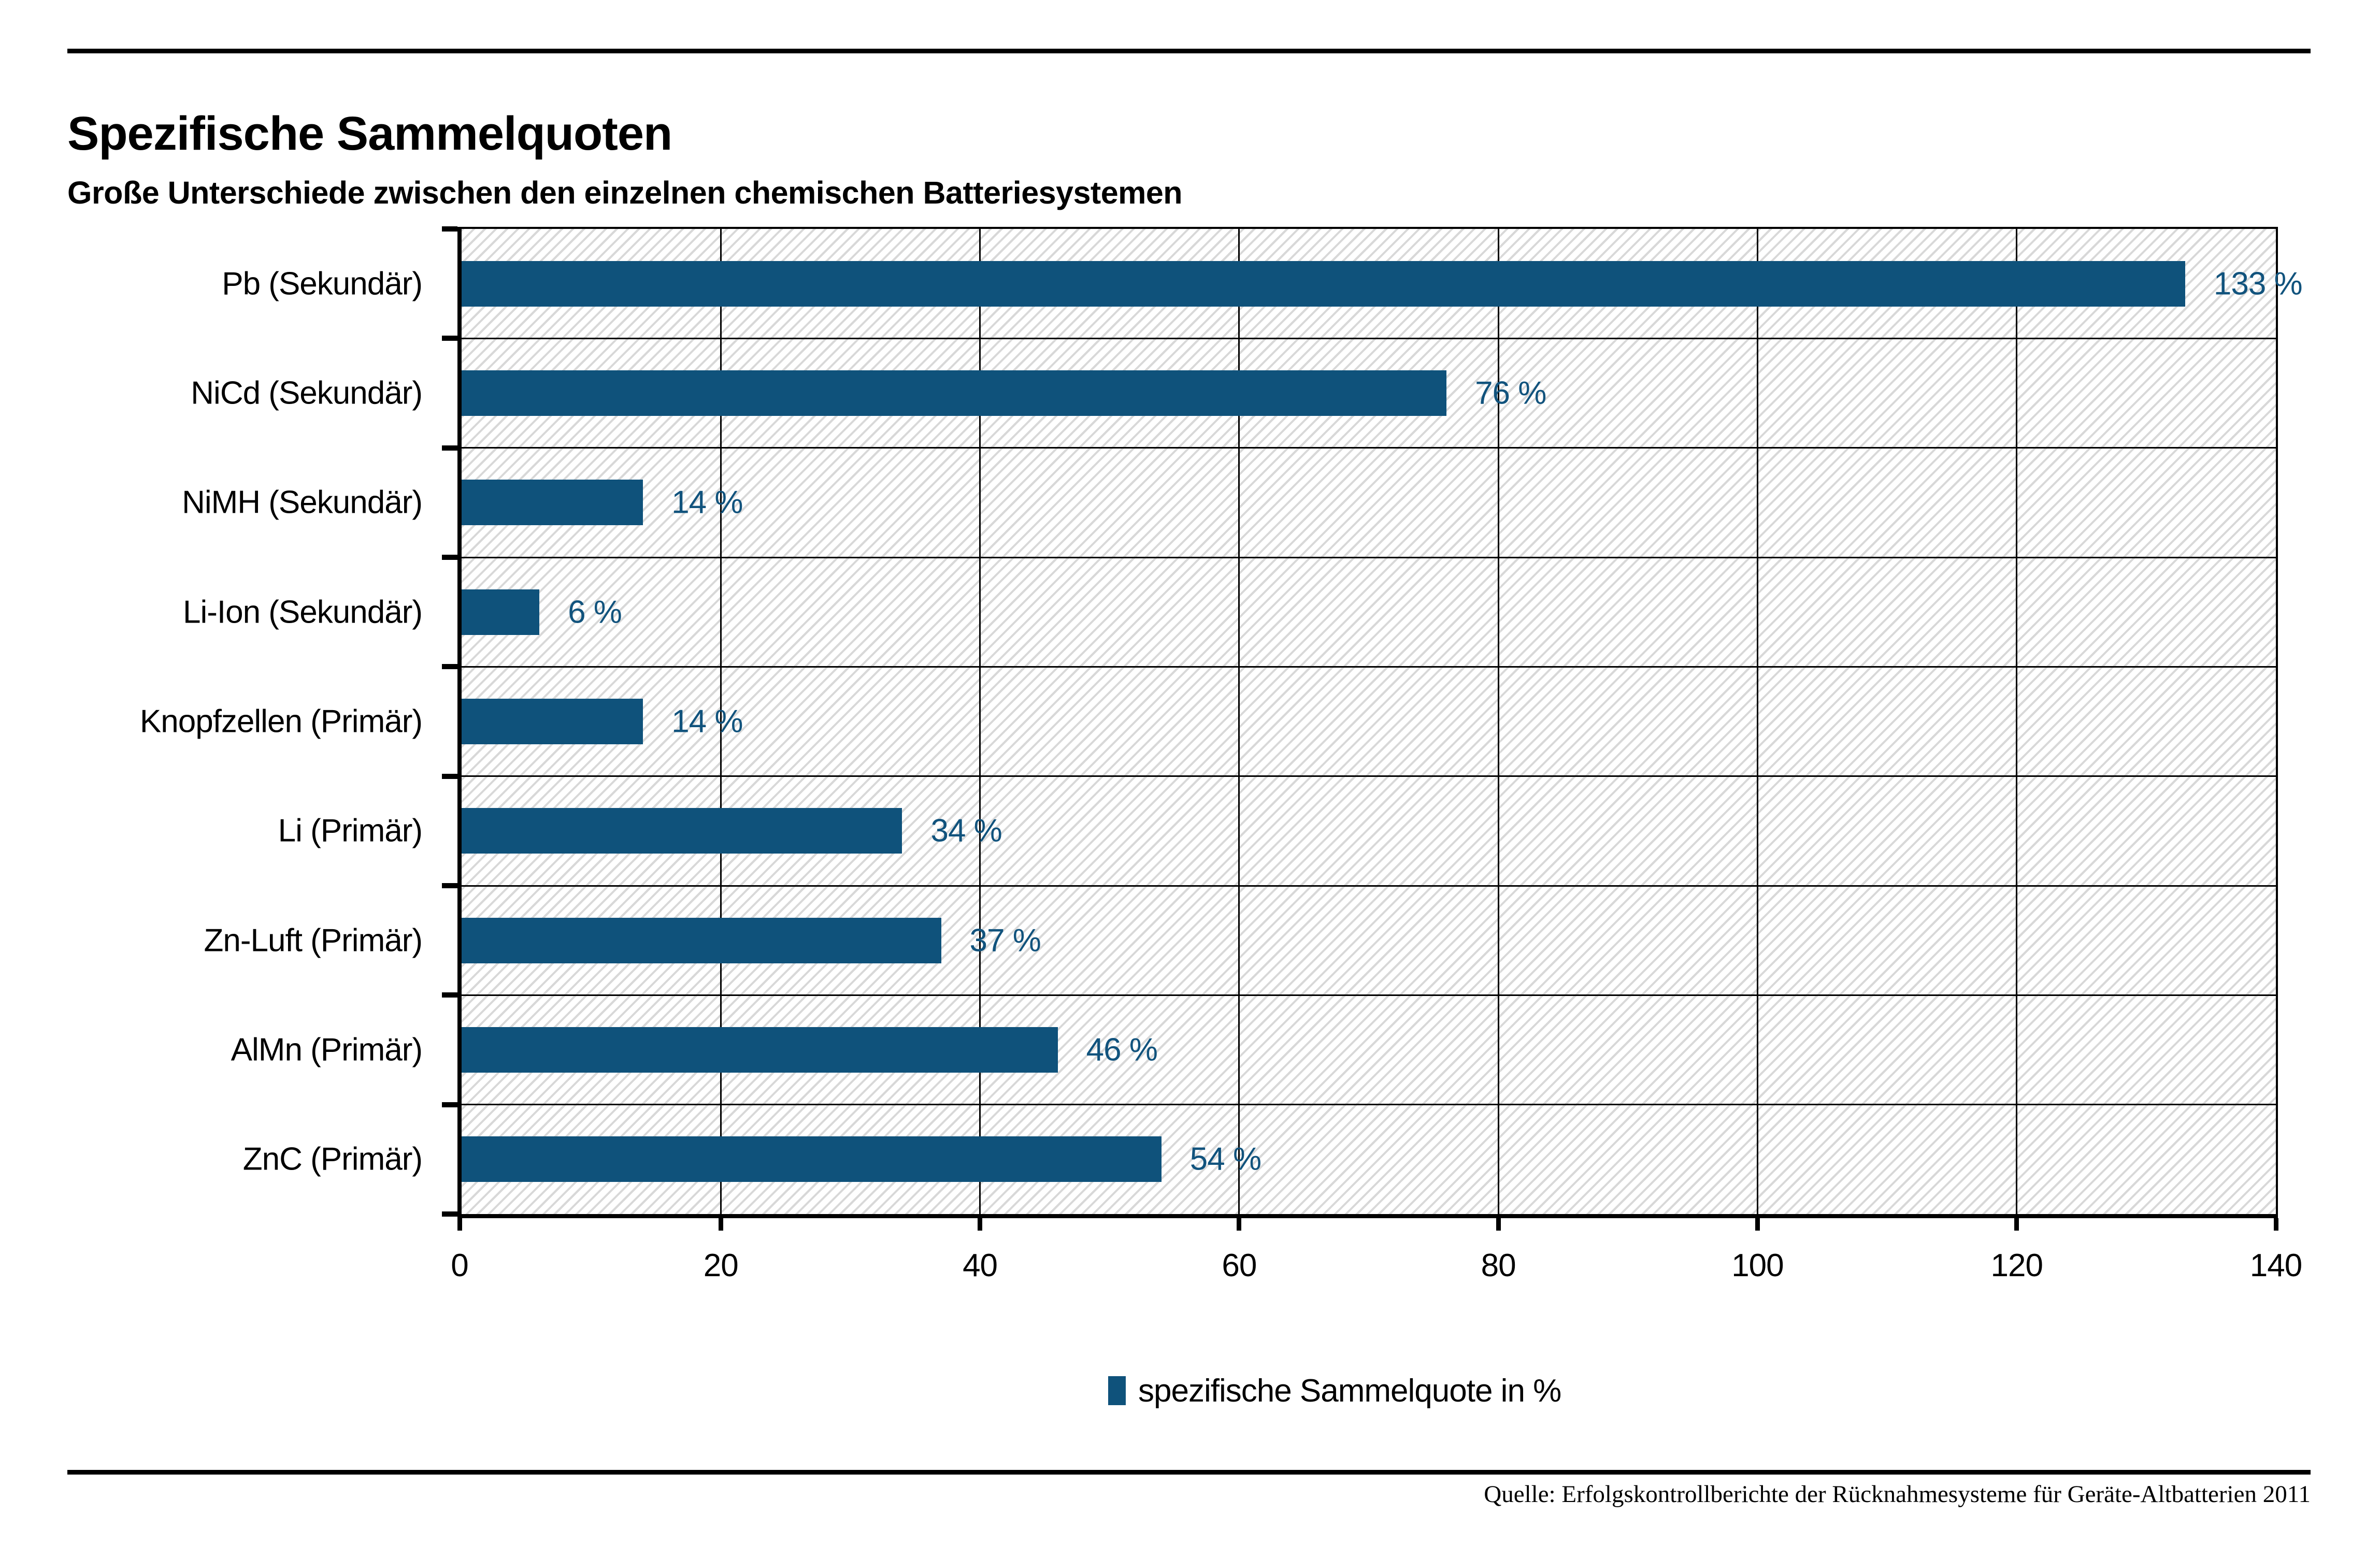 The image size is (2380, 1545). What do you see at coordinates (302, 612) in the screenshot?
I see `category-label: Li-Ion (Sekundär)` at bounding box center [302, 612].